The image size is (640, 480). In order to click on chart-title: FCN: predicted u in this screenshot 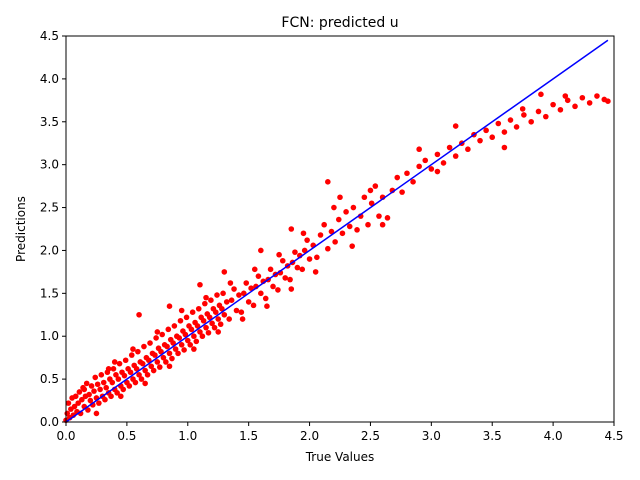, I will do `click(339, 23)`.